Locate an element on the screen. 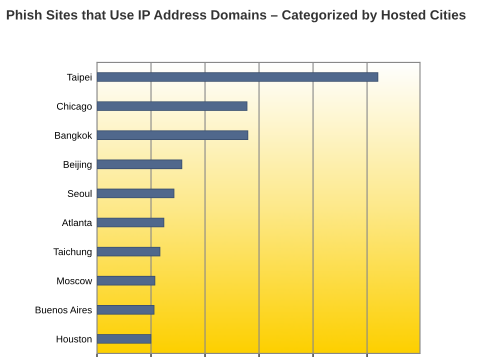  y-tick-label: Moscow is located at coordinates (74, 281).